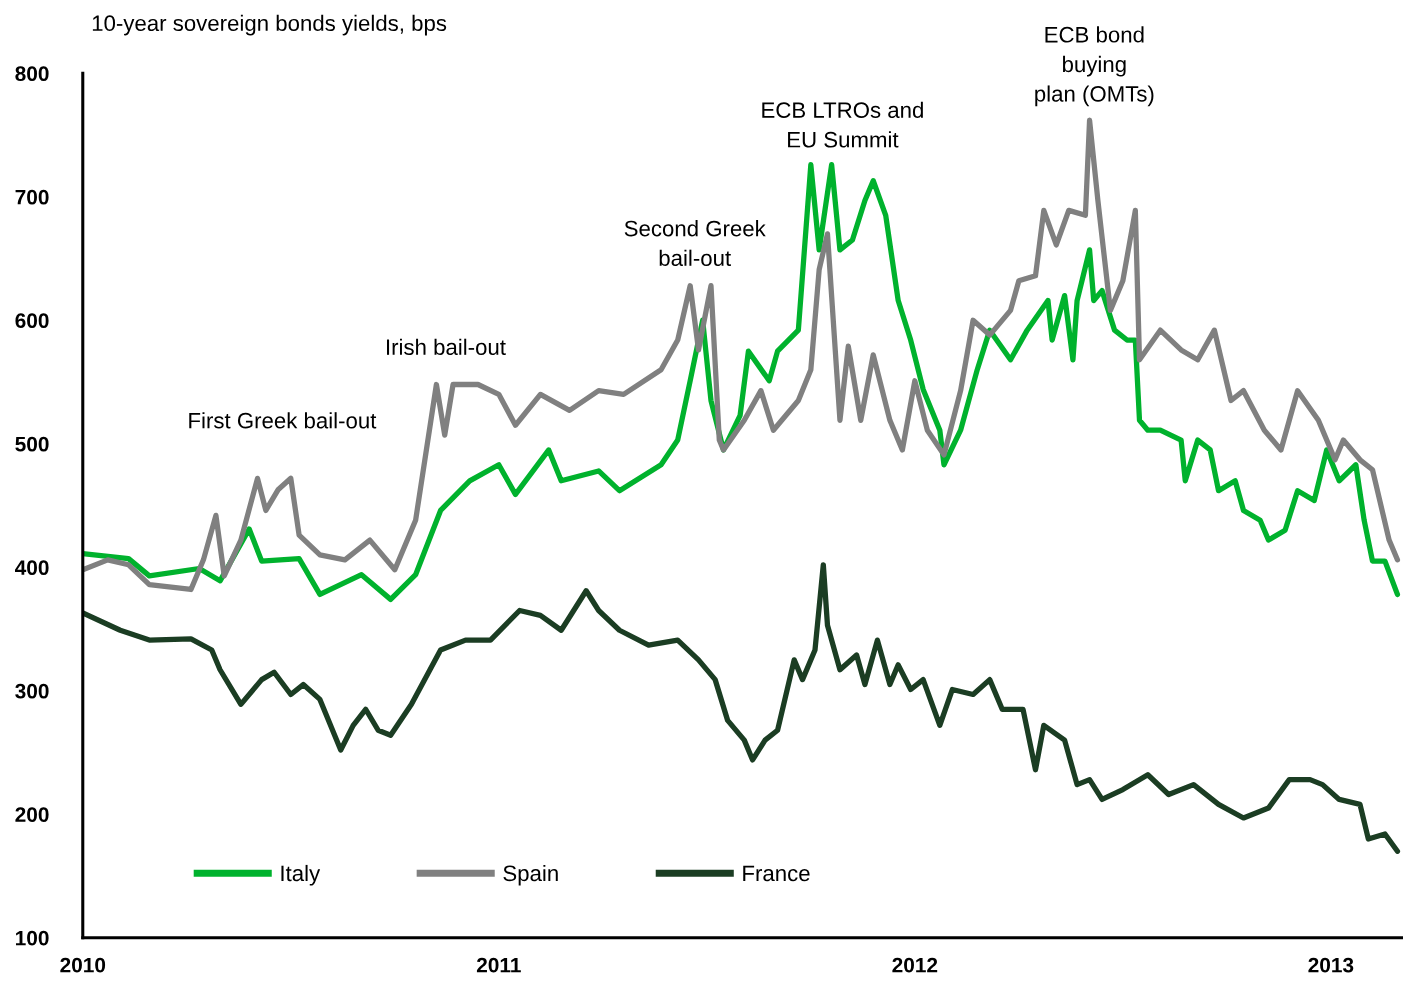 The width and height of the screenshot is (1403, 1004). I want to click on x-tick-label: 2013, so click(1331, 965).